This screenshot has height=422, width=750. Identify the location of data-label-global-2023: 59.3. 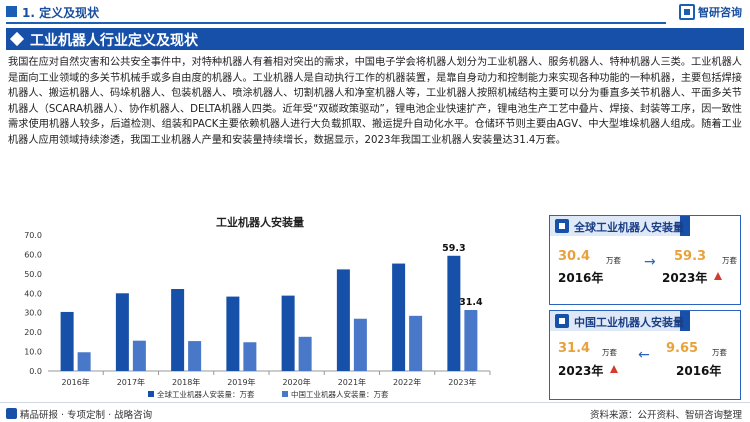
(453, 248).